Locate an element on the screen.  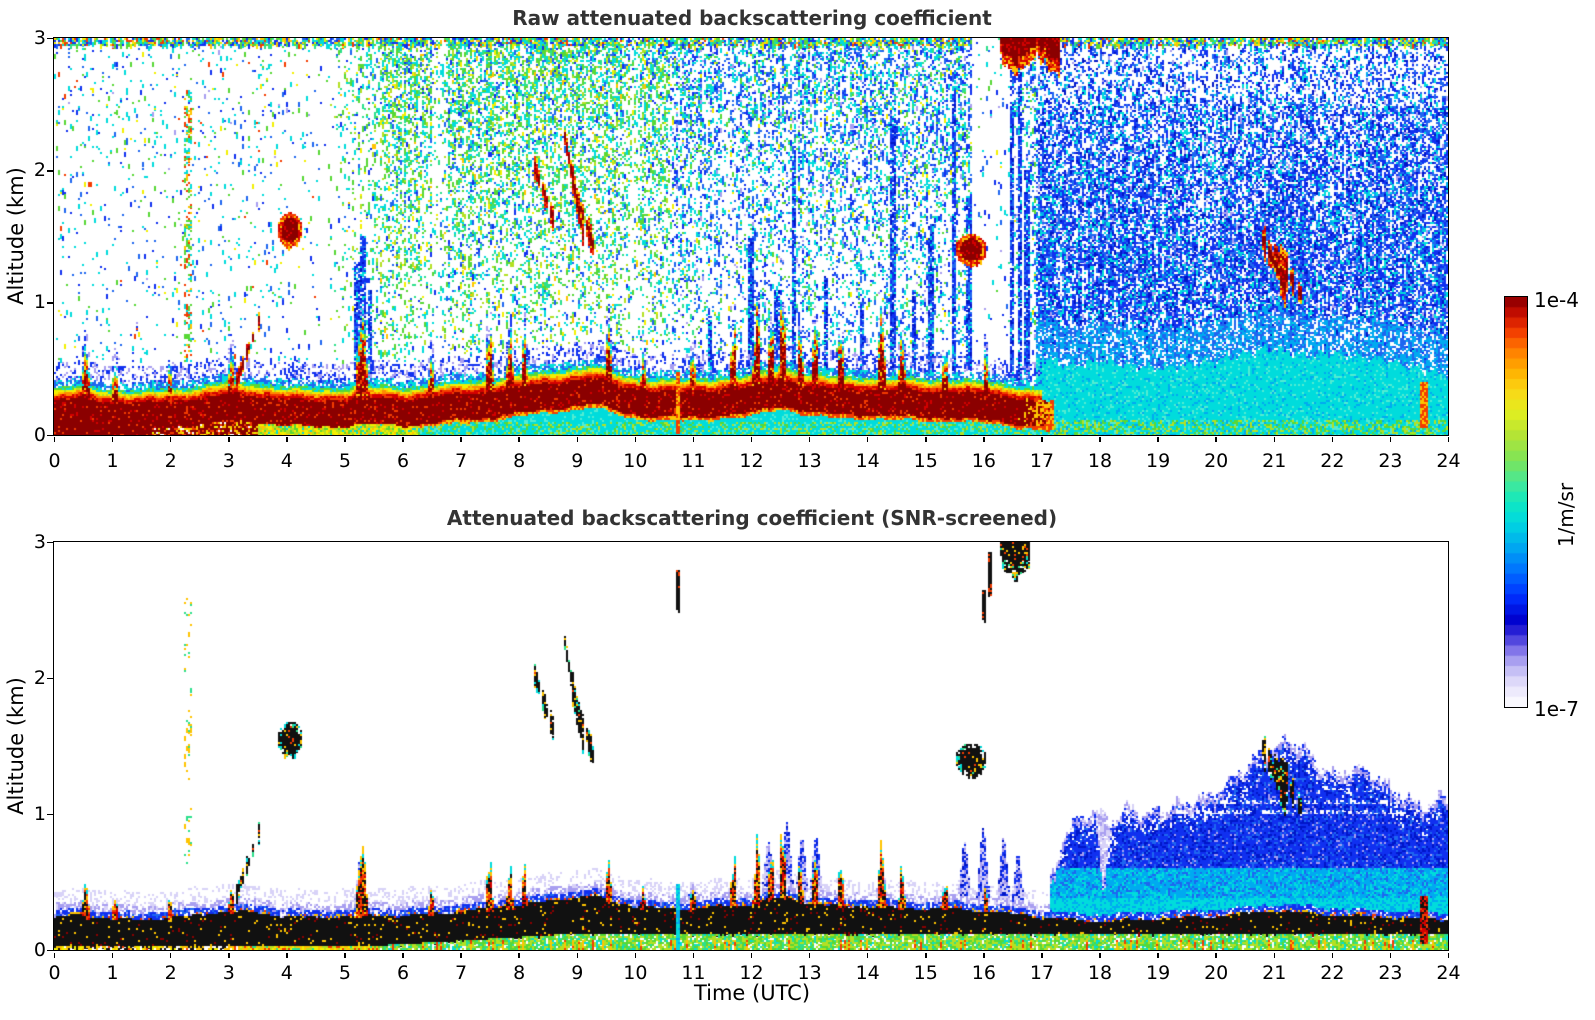
x-tick-label: 21 is located at coordinates (1274, 461).